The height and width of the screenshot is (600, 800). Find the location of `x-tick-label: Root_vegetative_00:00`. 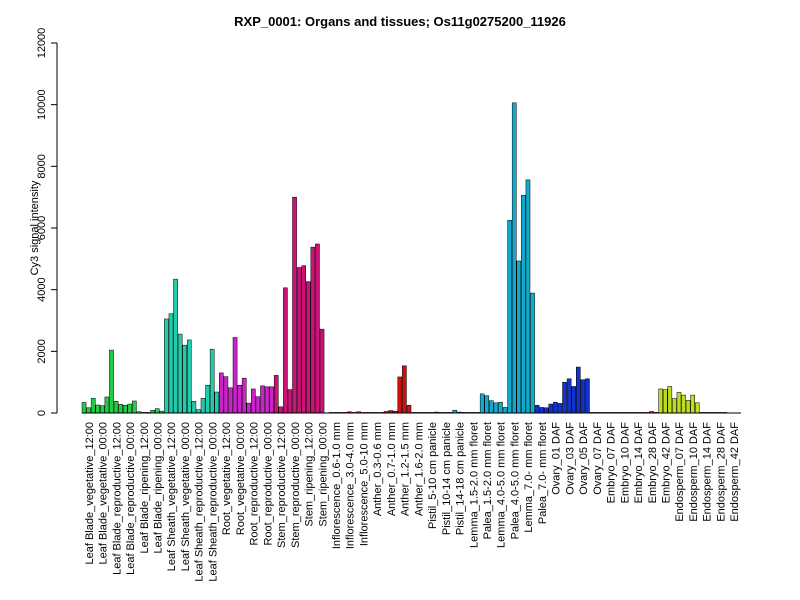

x-tick-label: Root_vegetative_00:00 is located at coordinates (241, 478).